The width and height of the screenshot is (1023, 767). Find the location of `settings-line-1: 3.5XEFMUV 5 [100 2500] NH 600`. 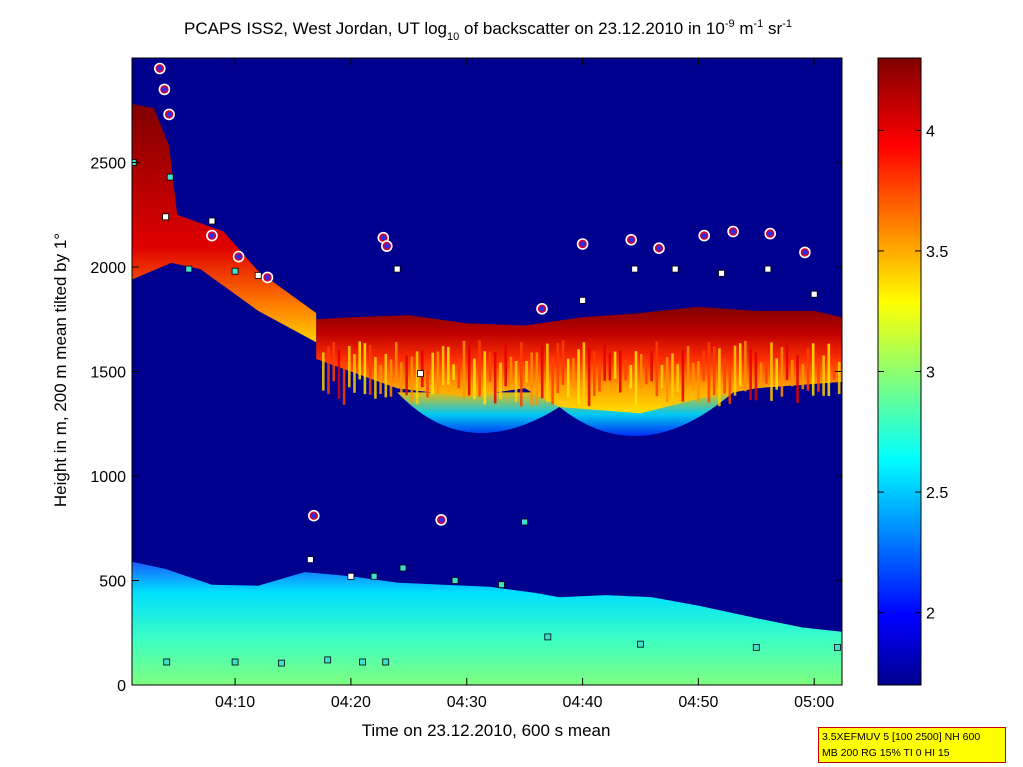

settings-line-1: 3.5XEFMUV 5 [100 2500] NH 600 is located at coordinates (901, 737).